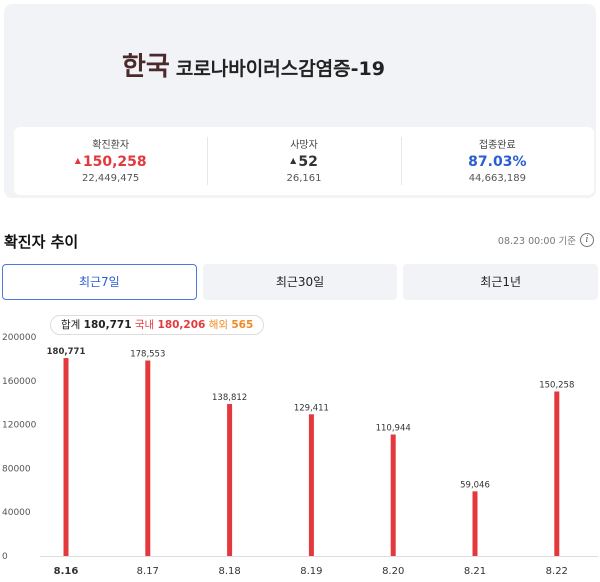 The image size is (600, 582). Describe the element at coordinates (393, 571) in the screenshot. I see `x-tick-label: 8.20` at that location.